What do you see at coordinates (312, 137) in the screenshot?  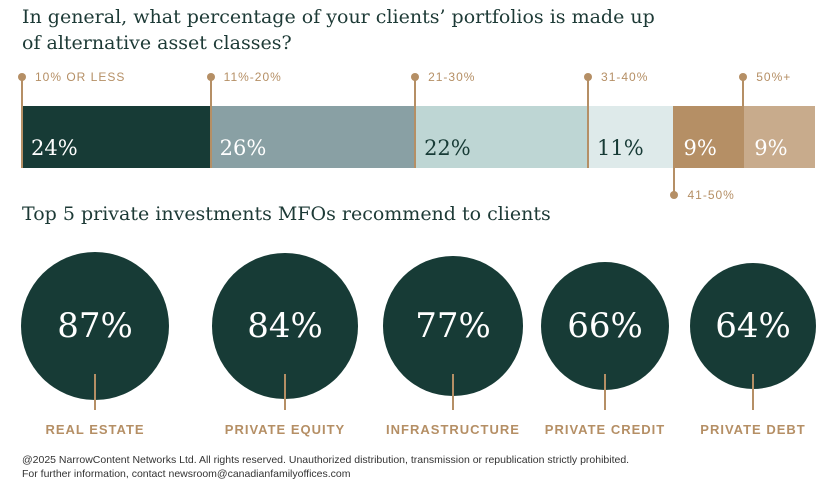 I see `bar-segment: 26%` at bounding box center [312, 137].